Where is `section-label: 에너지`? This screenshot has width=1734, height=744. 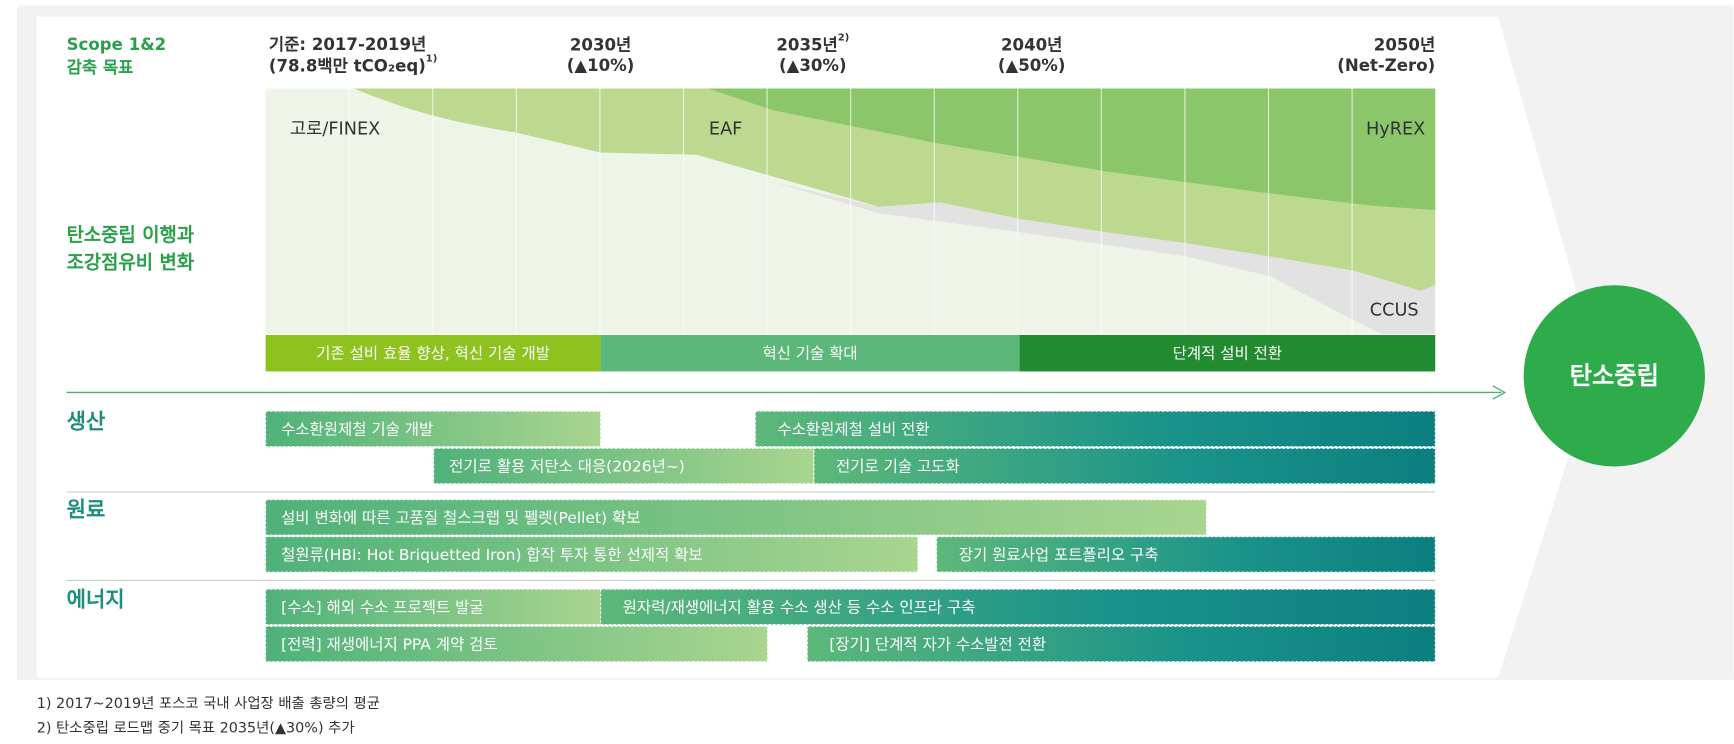
section-label: 에너지 is located at coordinates (96, 599).